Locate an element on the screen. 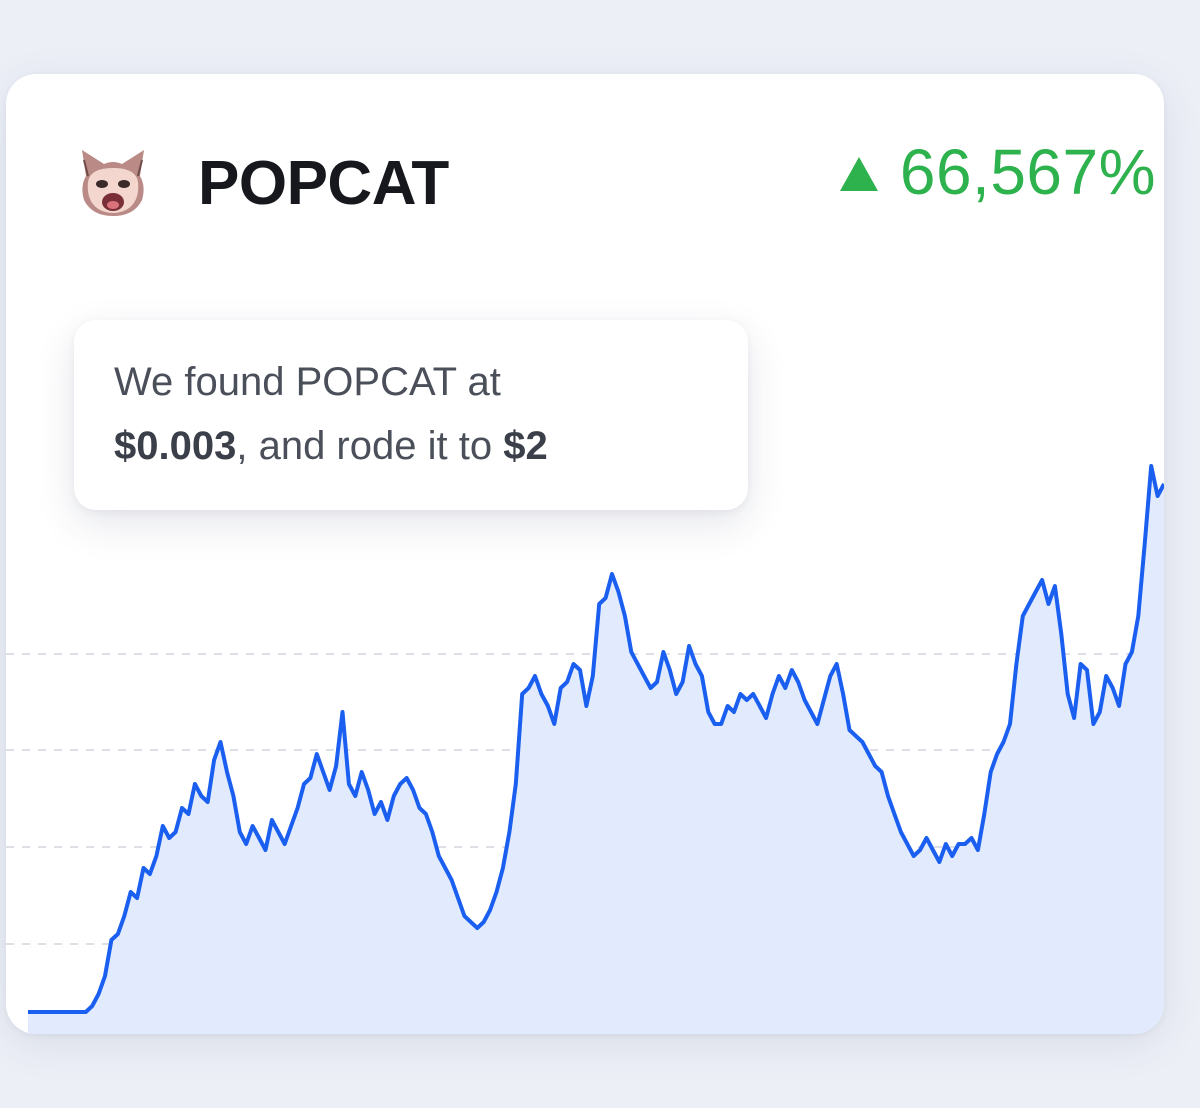 The height and width of the screenshot is (1108, 1200). callout-text-start: We found POPCAT at is located at coordinates (307, 382).